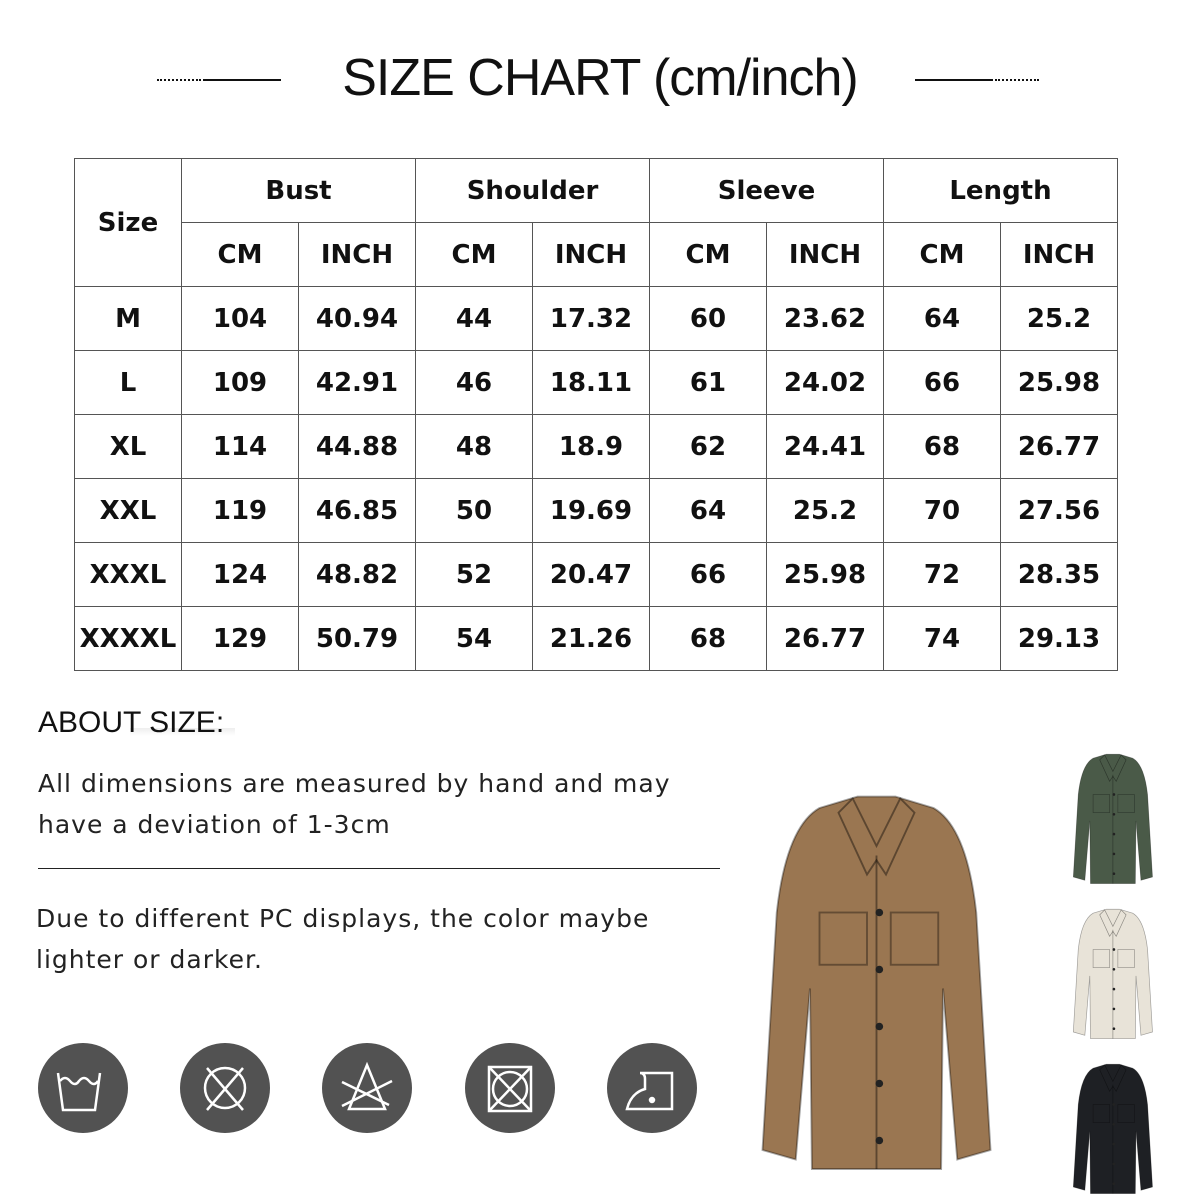 The width and height of the screenshot is (1200, 1200). I want to click on measurement-cell: 72, so click(942, 574).